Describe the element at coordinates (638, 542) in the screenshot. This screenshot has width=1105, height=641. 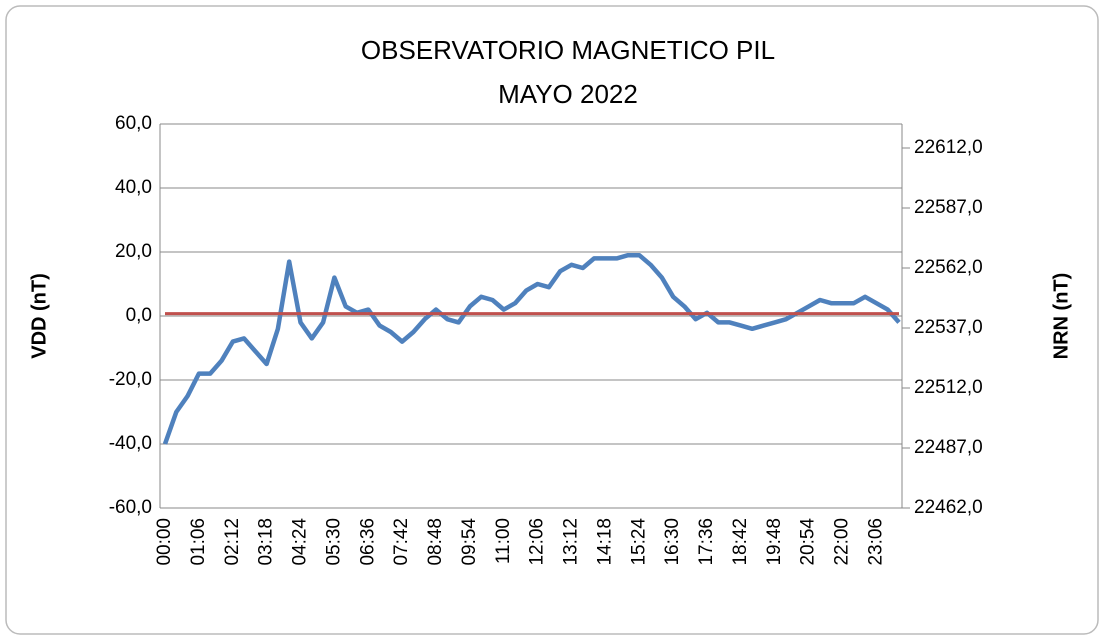
I see `x-tick-label: 15:24` at that location.